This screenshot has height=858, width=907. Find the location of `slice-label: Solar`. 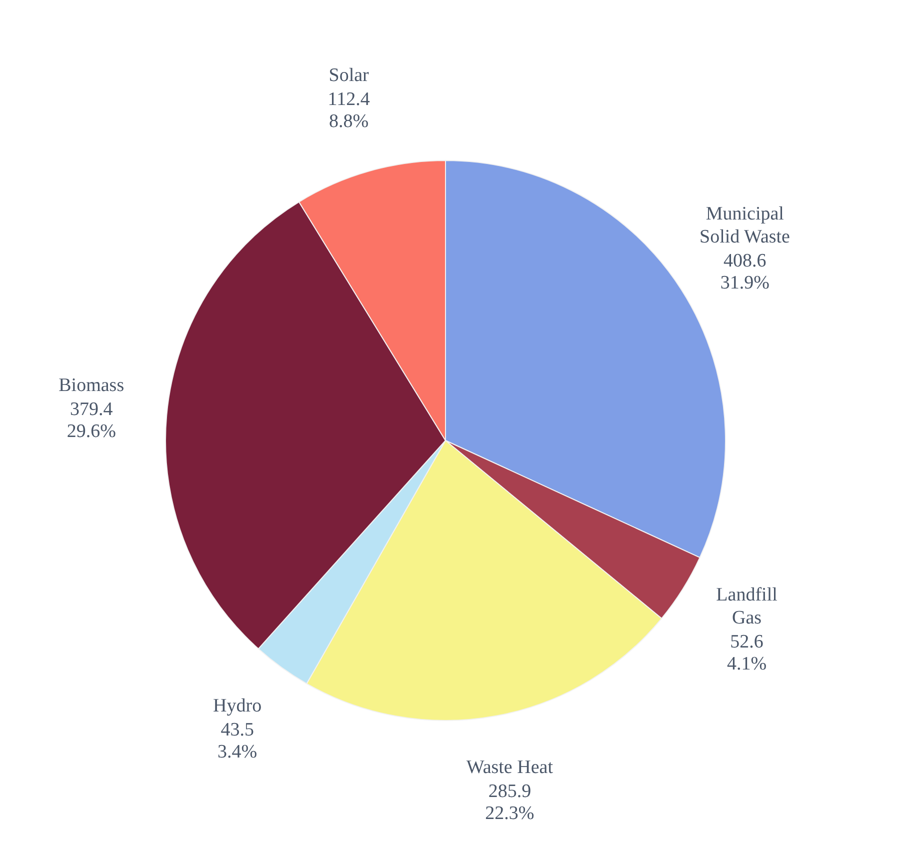

slice-label: Solar is located at coordinates (349, 75).